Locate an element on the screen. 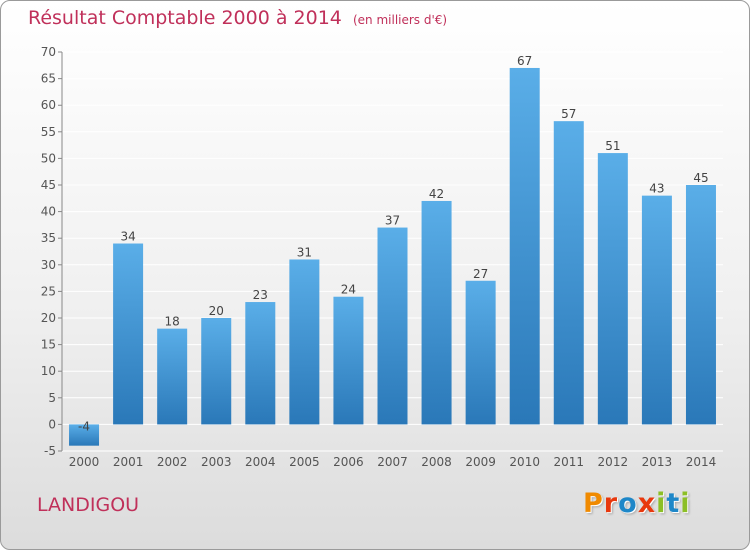 The width and height of the screenshot is (750, 550). x-tick-label: 2006 is located at coordinates (348, 462).